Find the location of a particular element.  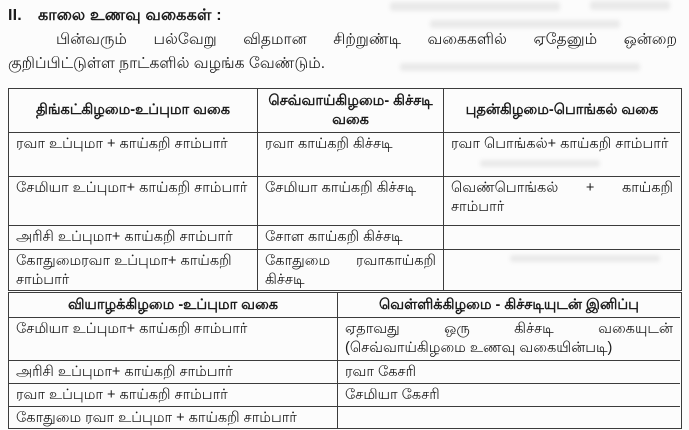

wednesday-column-header: புதன்கிழமை-பொங்கல் வகை is located at coordinates (562, 111).